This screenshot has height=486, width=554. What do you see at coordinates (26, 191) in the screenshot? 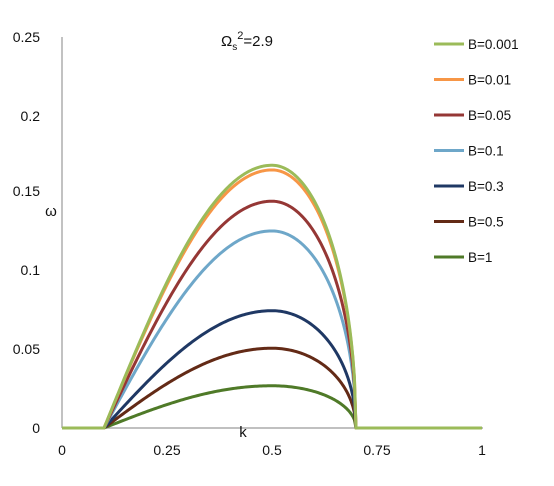
I see `y-tick-label: 0.15` at bounding box center [26, 191].